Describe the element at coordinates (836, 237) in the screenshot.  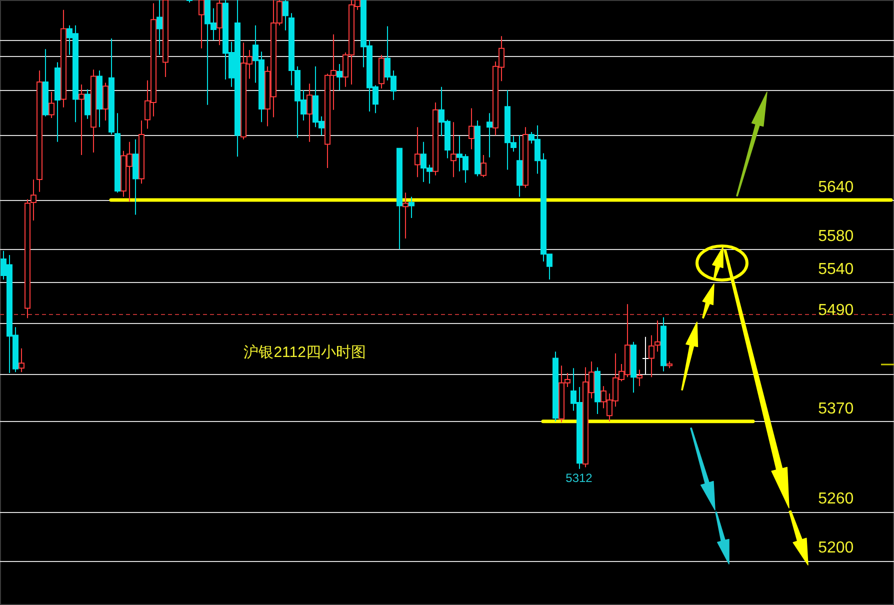
I see `ref-line-label: 5580` at that location.